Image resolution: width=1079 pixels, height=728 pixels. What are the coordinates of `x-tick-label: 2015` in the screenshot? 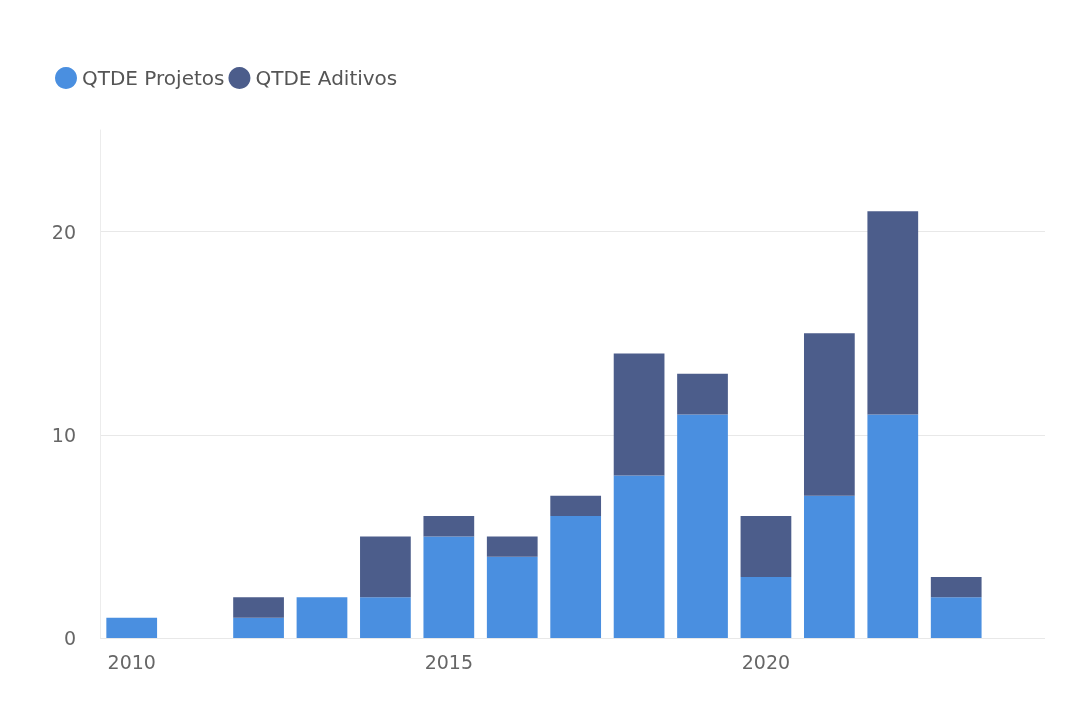 It's located at (449, 661).